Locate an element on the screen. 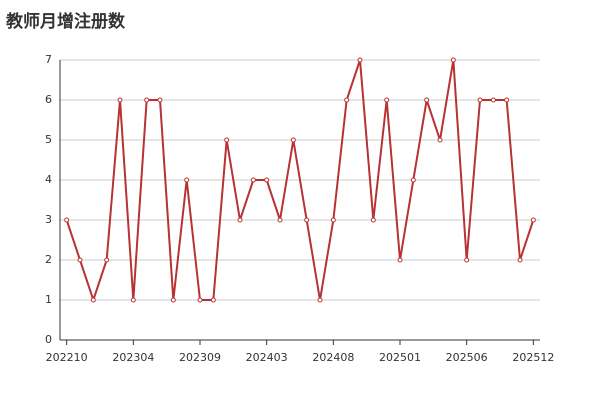 The width and height of the screenshot is (600, 400). y-tick-label: 5 is located at coordinates (48, 139).